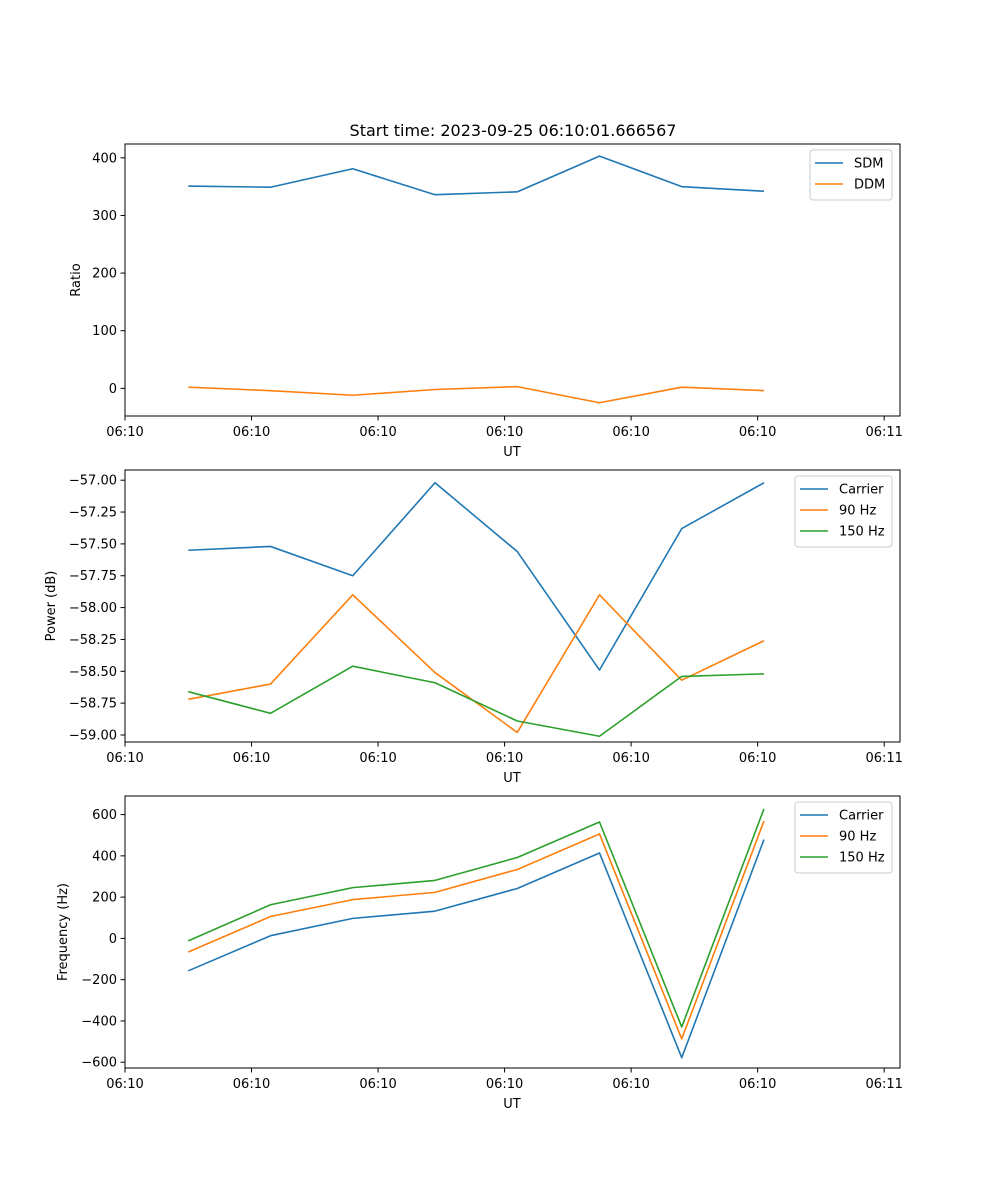  Describe the element at coordinates (93, 735) in the screenshot. I see `y-tick-label: −59.00` at that location.